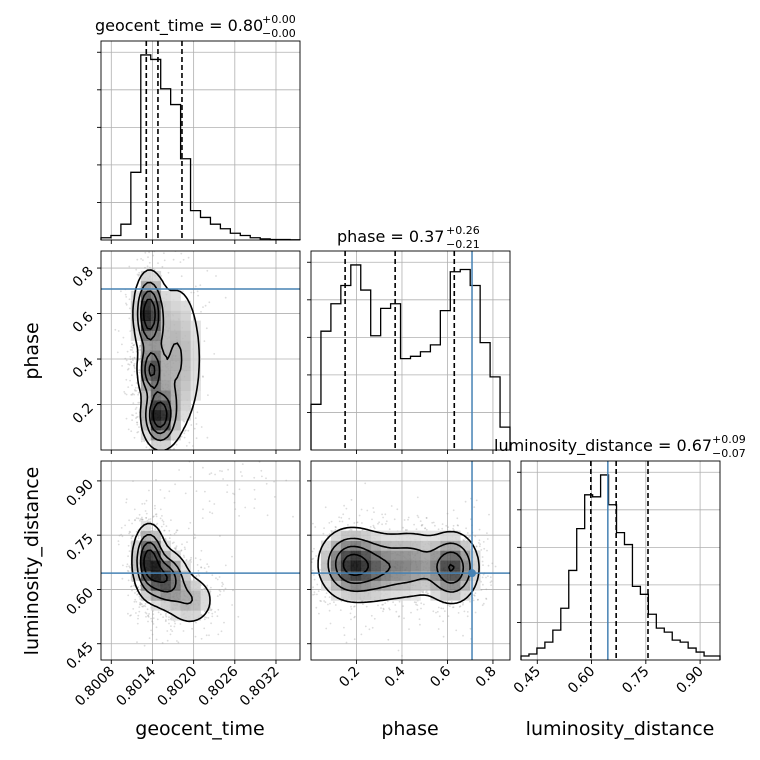  Describe the element at coordinates (79, 547) in the screenshot. I see `pair-geocent-time-vs-luminosity-distance-ytick-label-2: 0.75` at that location.